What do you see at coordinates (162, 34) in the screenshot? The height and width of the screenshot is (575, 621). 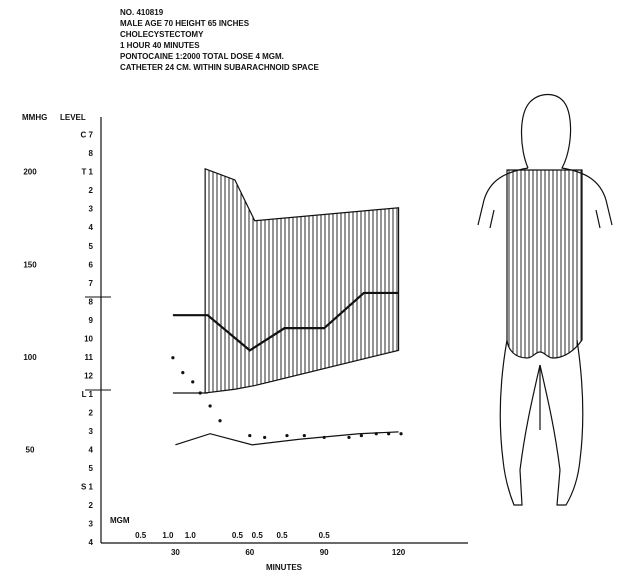 I see `annotation: CHOLECYSTECTOMY` at bounding box center [162, 34].